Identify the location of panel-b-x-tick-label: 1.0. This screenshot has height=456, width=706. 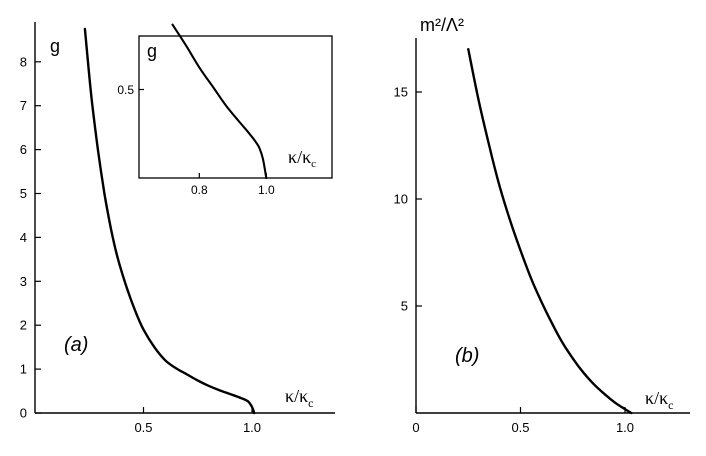
(625, 427).